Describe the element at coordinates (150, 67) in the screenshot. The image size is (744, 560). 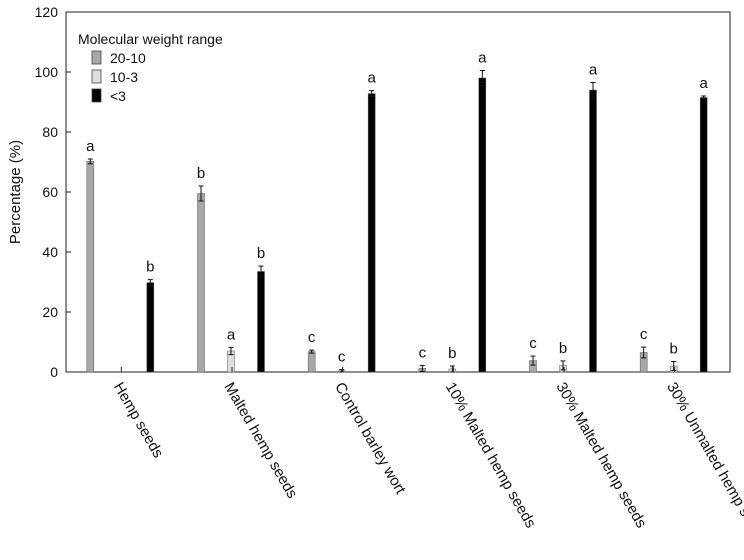
I see `legend: Molecular weight range 20-10 10-3 <3` at that location.